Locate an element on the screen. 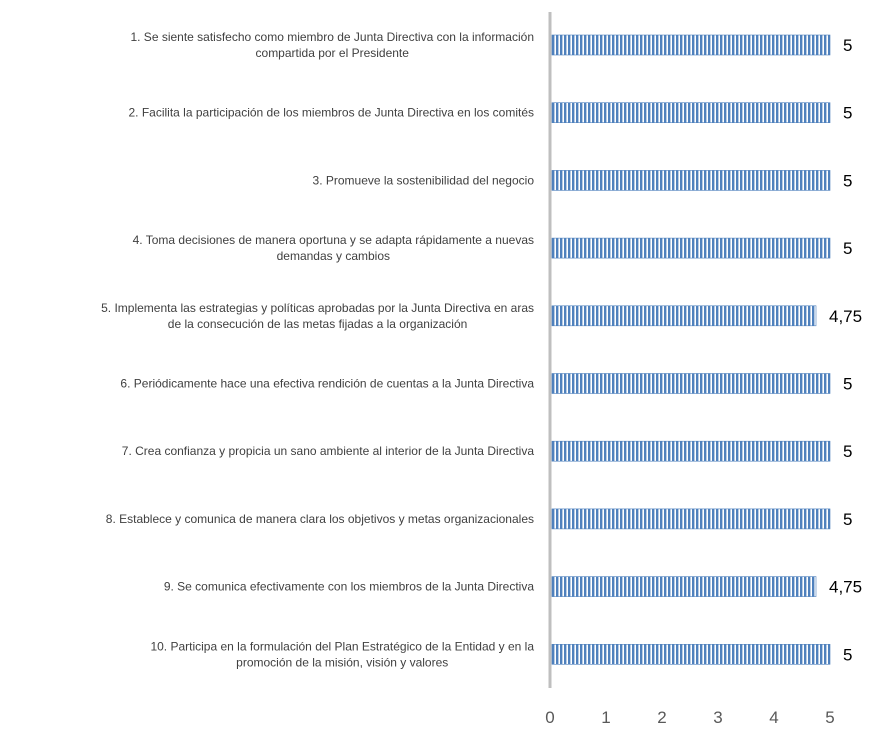  value-label-6: 5 is located at coordinates (847, 384).